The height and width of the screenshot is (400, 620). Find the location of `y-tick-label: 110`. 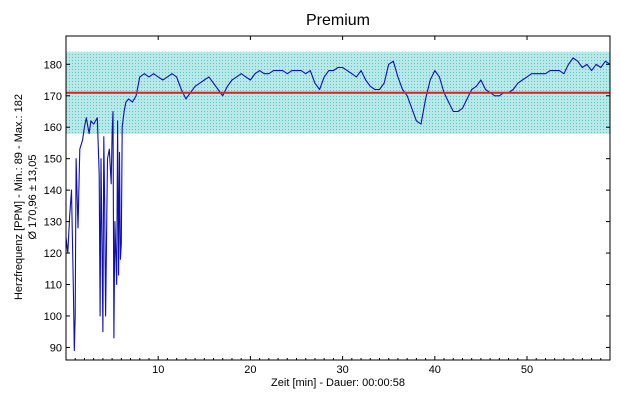

y-tick-label: 110 is located at coordinates (53, 286).